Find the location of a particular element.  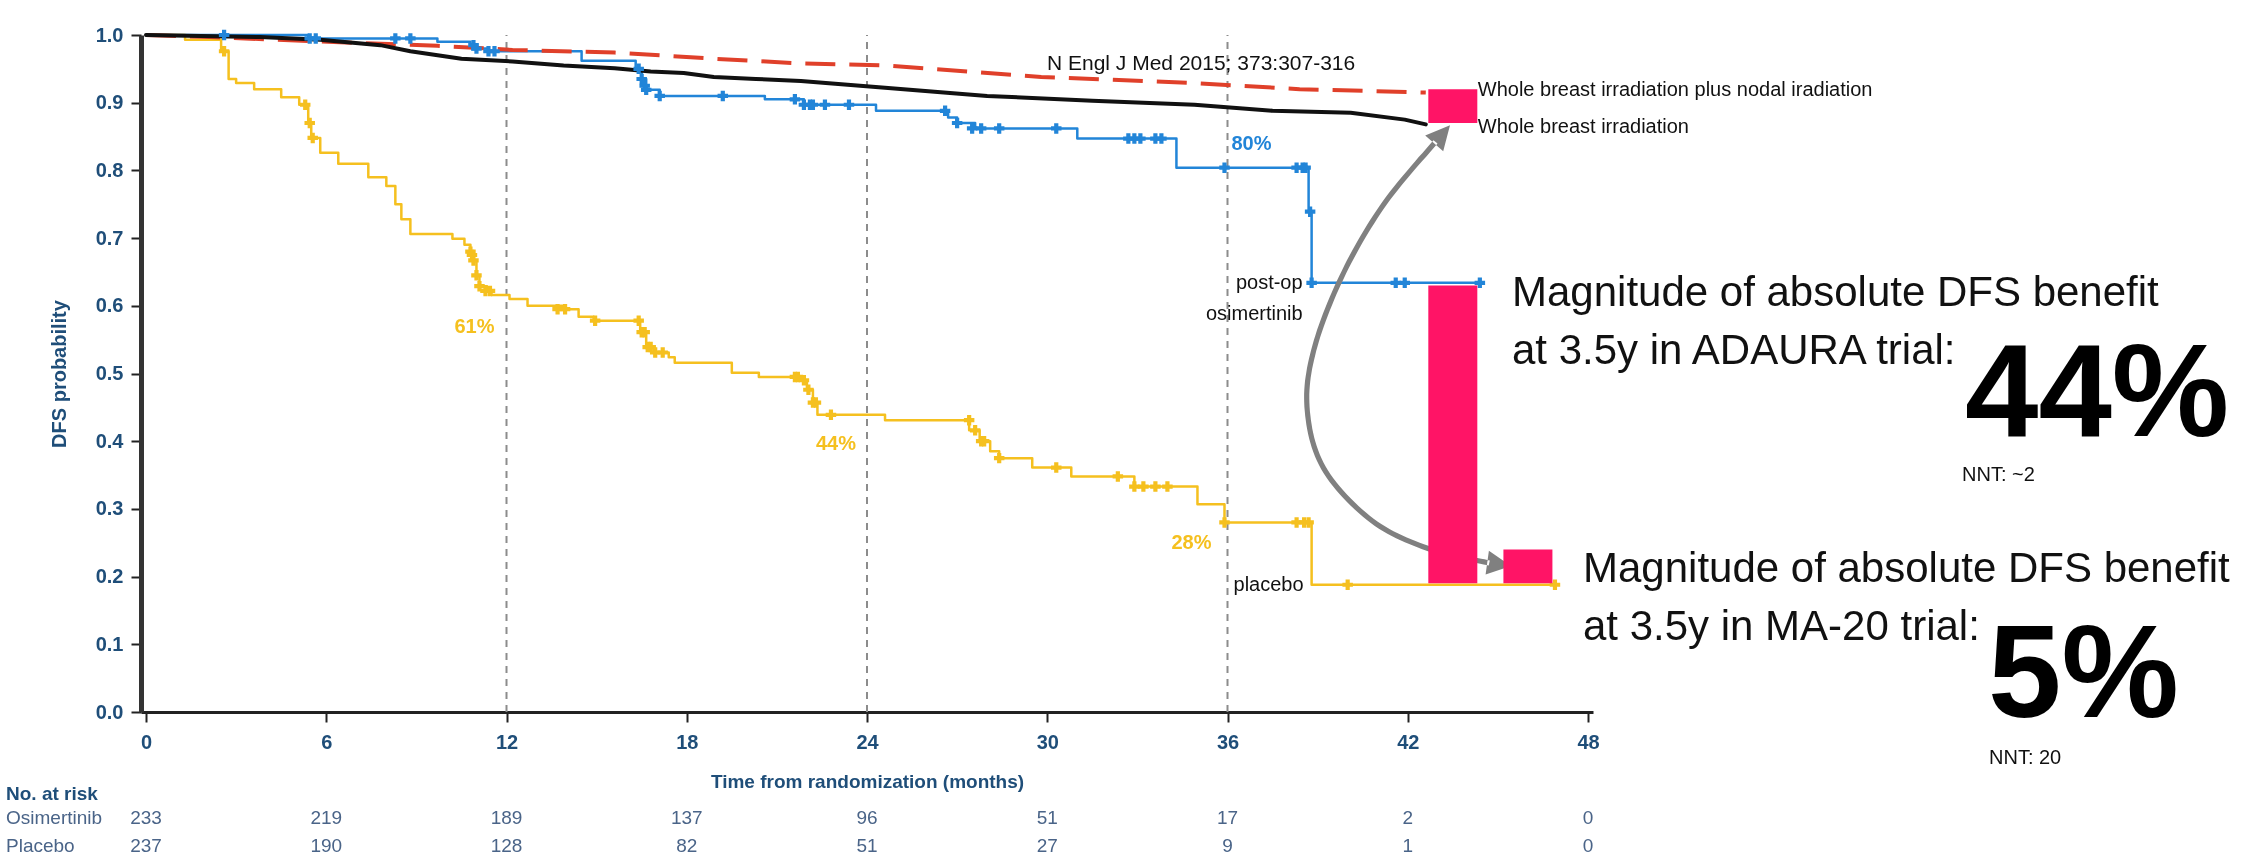

annotation: N Engl J Med 2015; 373:307-316 is located at coordinates (1201, 62).